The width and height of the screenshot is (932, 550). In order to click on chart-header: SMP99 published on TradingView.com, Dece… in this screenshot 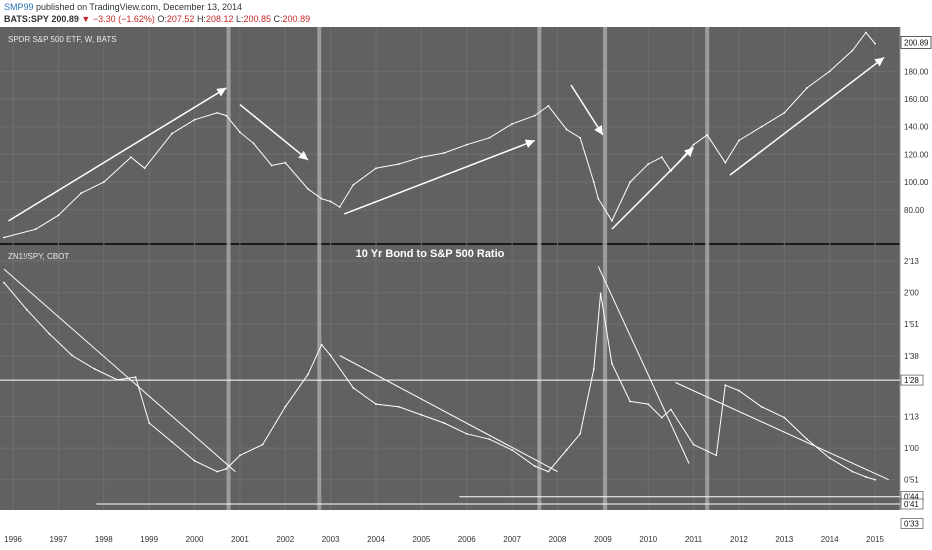, I will do `click(157, 13)`.